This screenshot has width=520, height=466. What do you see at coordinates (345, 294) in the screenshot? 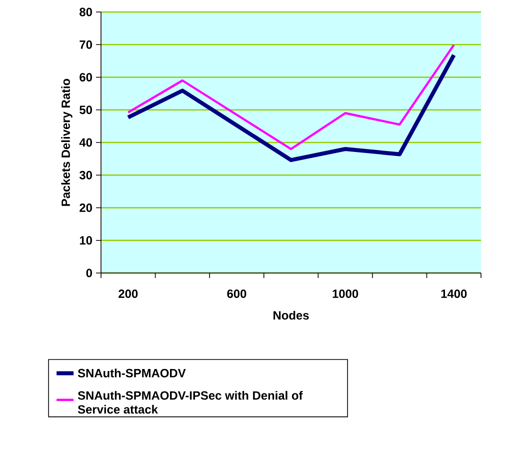
I see `x-tick-label: 1000` at bounding box center [345, 294].